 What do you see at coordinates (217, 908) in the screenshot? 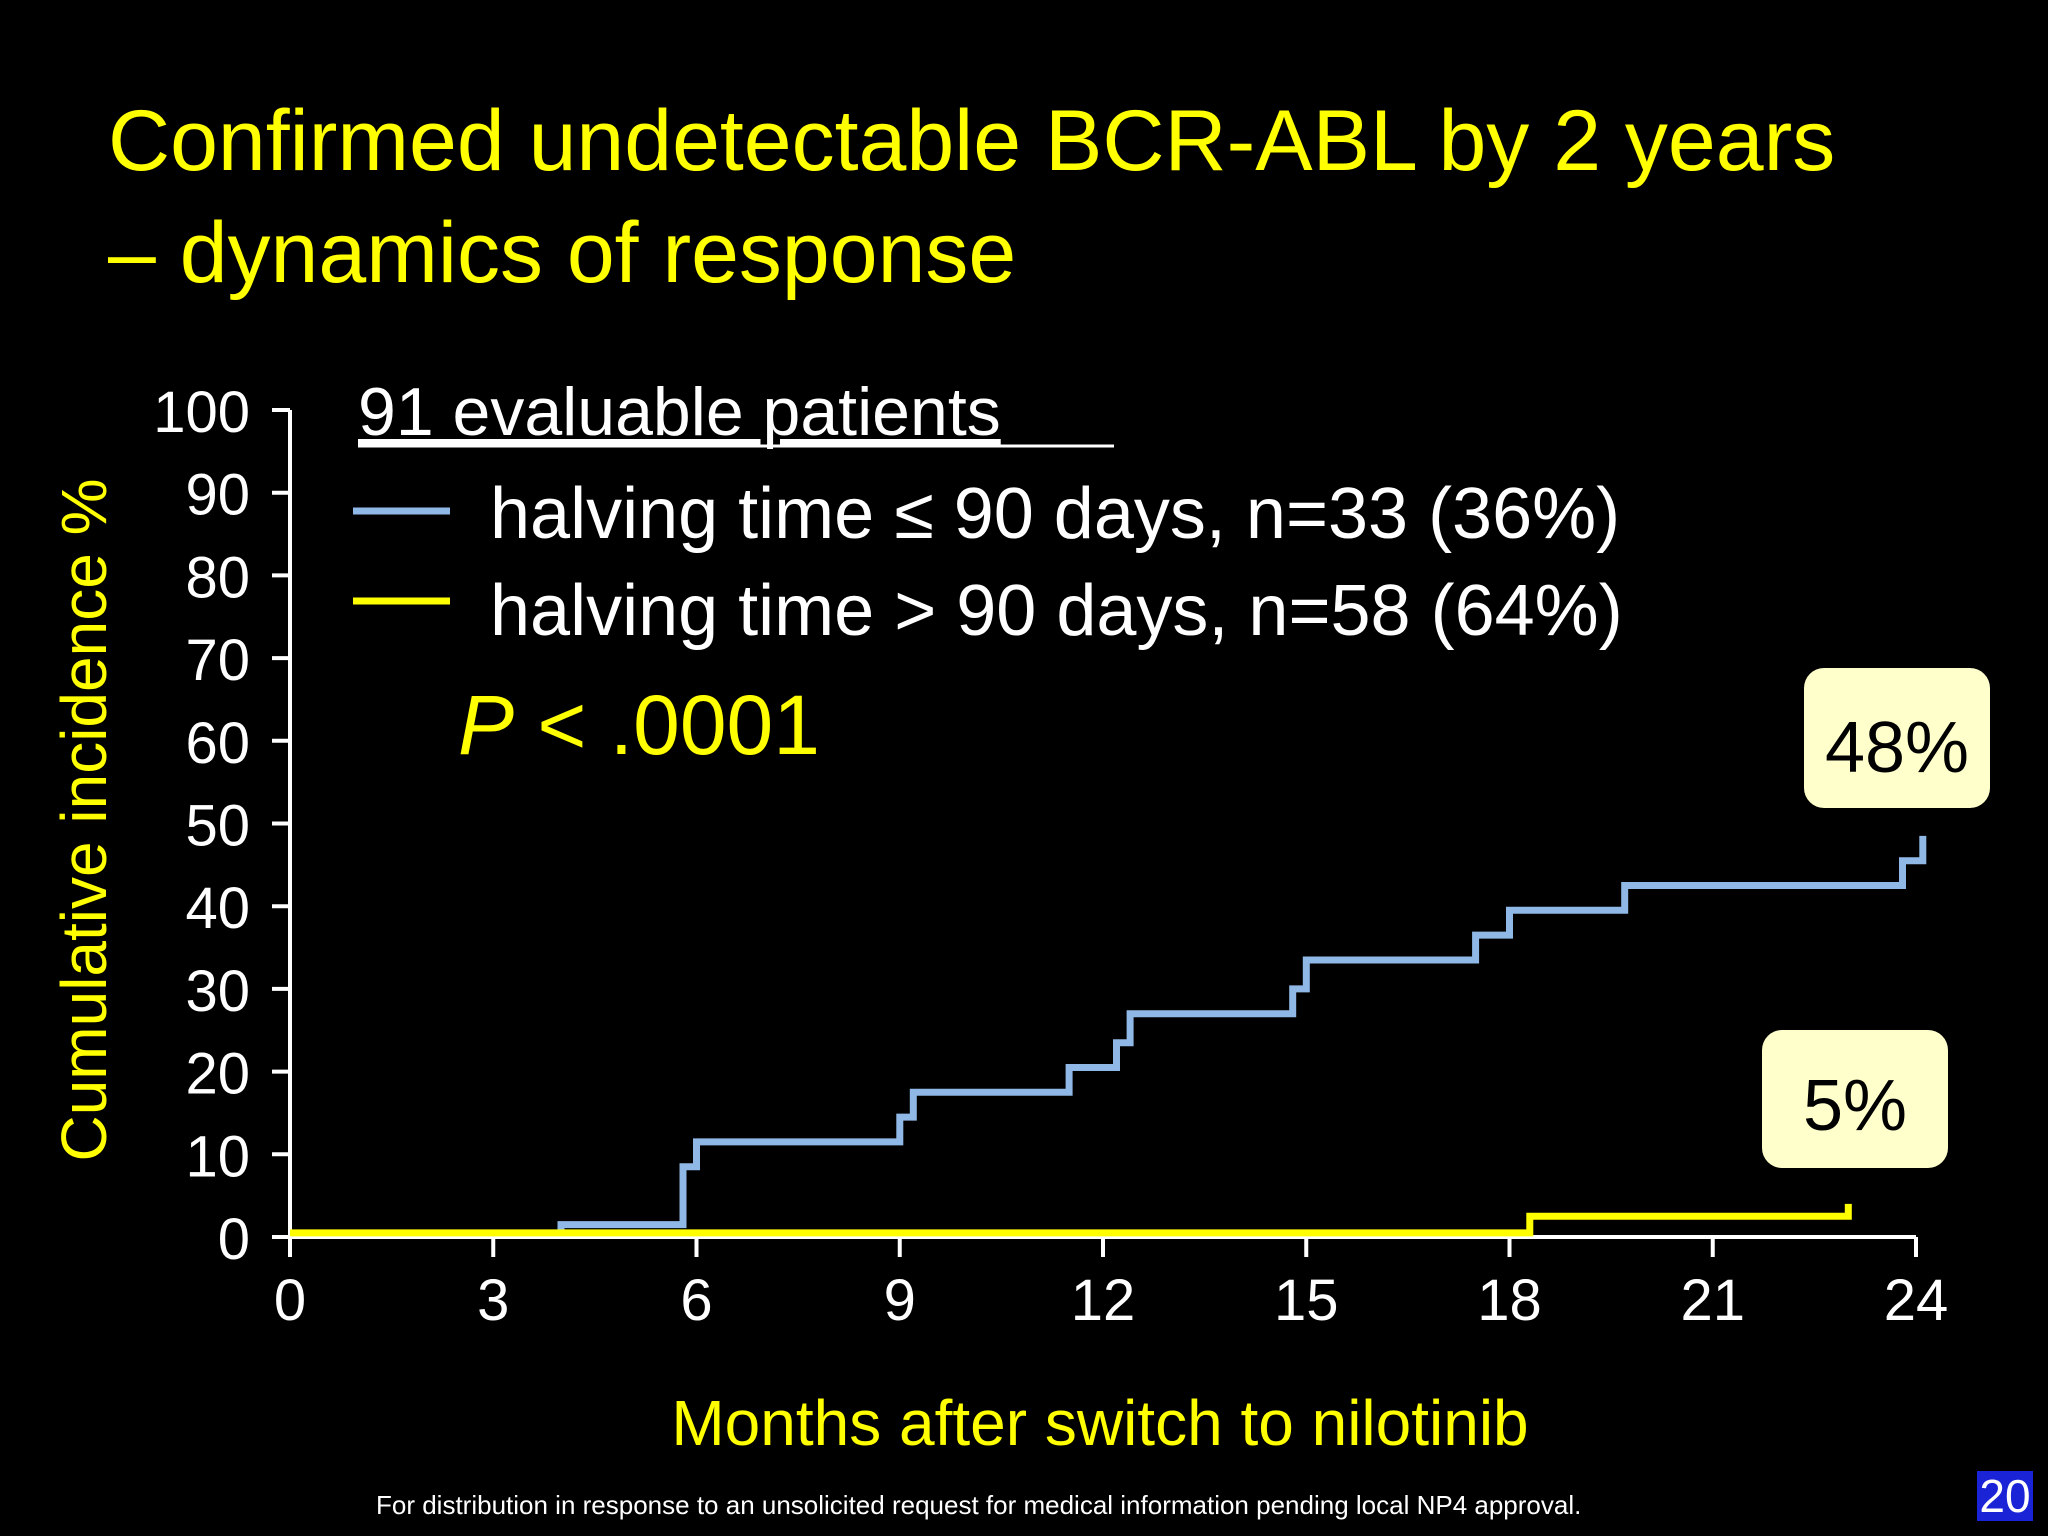
I see `y-tick-label-40: 40` at bounding box center [217, 908].